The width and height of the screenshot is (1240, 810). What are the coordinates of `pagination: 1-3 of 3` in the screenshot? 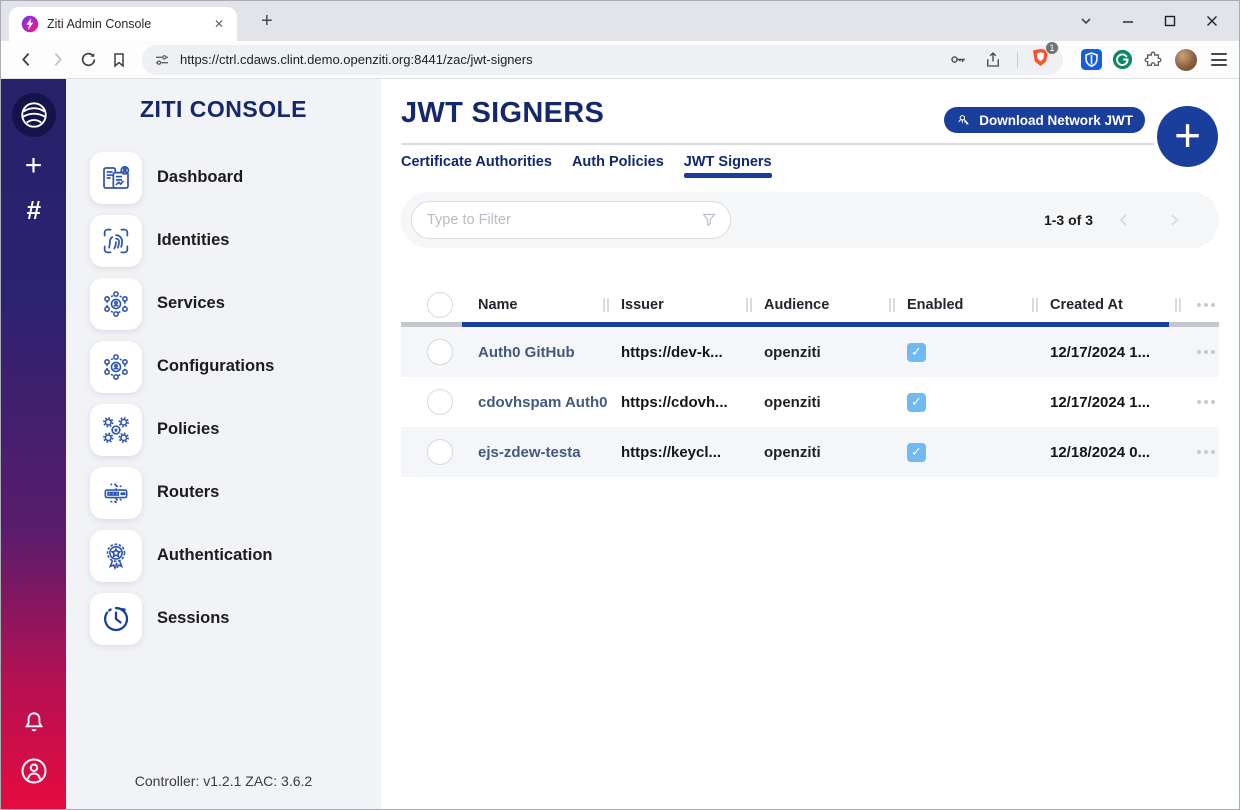 It's located at (1118, 220).